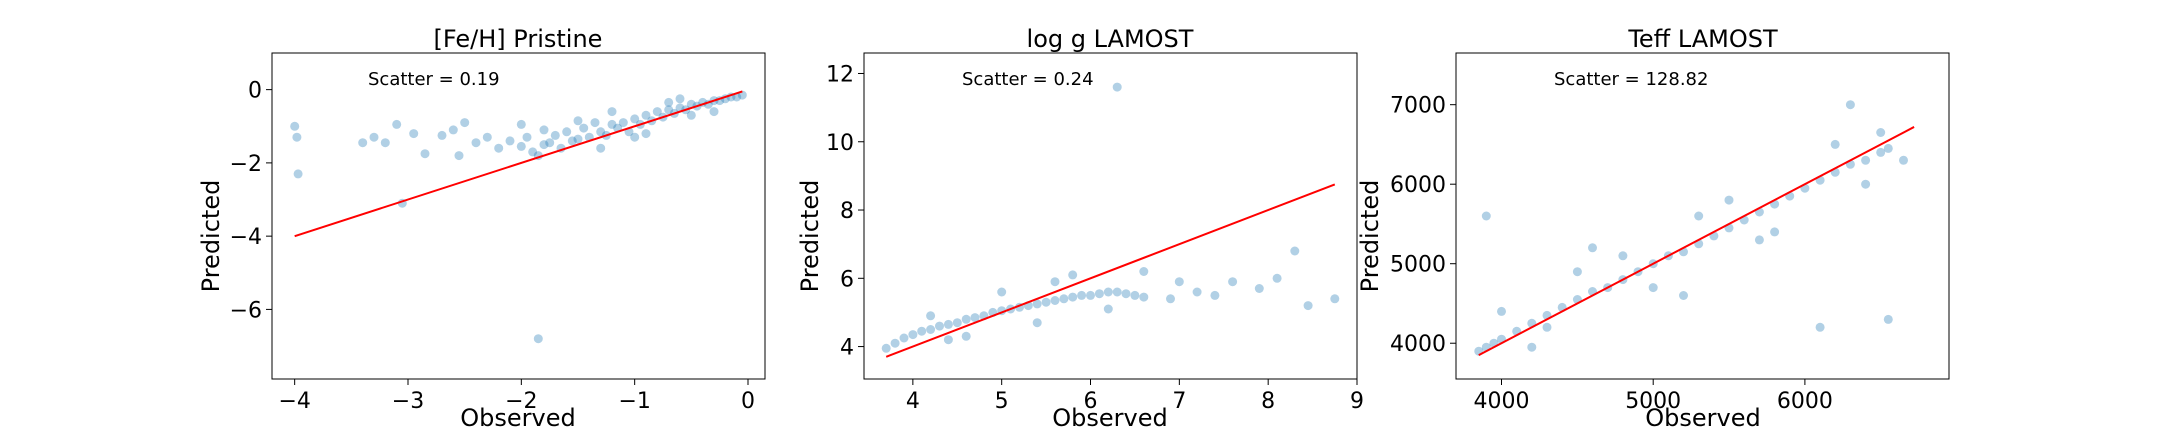  Describe the element at coordinates (1110, 39) in the screenshot. I see `chart-title: log g LAMOST` at that location.